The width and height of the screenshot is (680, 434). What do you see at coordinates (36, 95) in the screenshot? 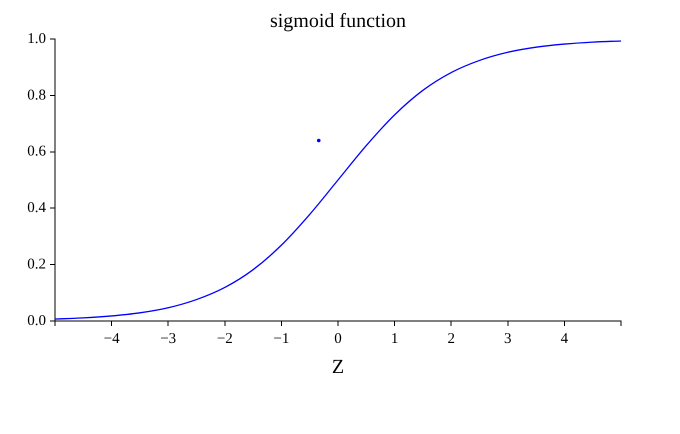
I see `y-tick-label: 0.8` at bounding box center [36, 95].